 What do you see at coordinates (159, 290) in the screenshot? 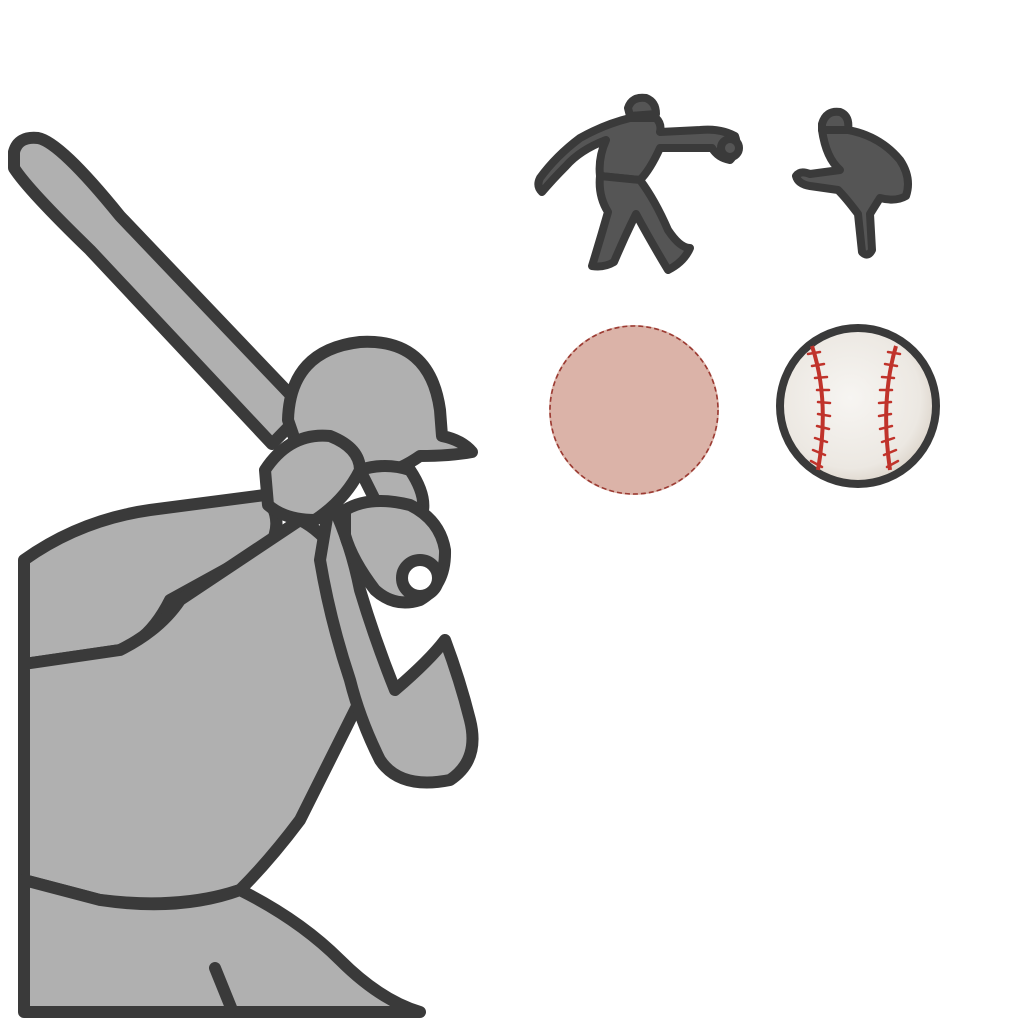
I see `bat-icon` at bounding box center [159, 290].